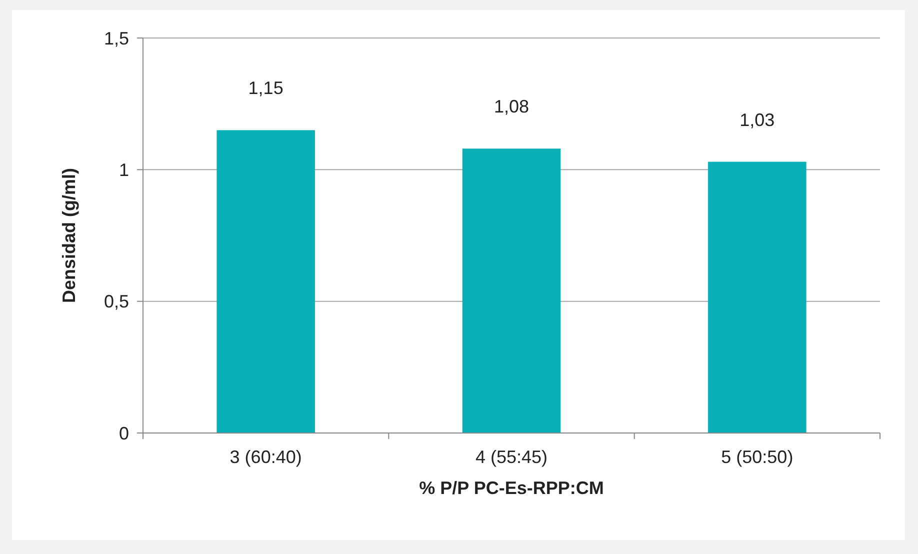 This screenshot has height=554, width=918. What do you see at coordinates (69, 236) in the screenshot?
I see `y-axis-title: Densidad (g/ml)` at bounding box center [69, 236].